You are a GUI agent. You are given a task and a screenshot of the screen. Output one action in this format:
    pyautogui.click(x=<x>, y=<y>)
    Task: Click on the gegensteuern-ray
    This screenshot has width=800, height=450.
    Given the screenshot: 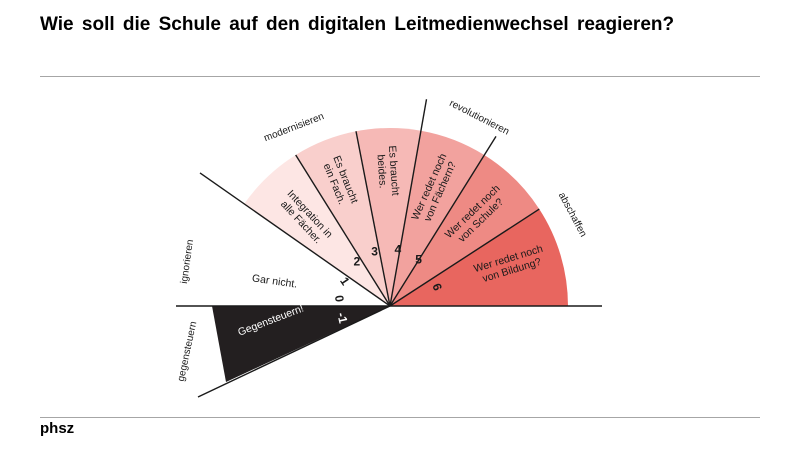 What is the action you would take?
    pyautogui.click(x=294, y=351)
    